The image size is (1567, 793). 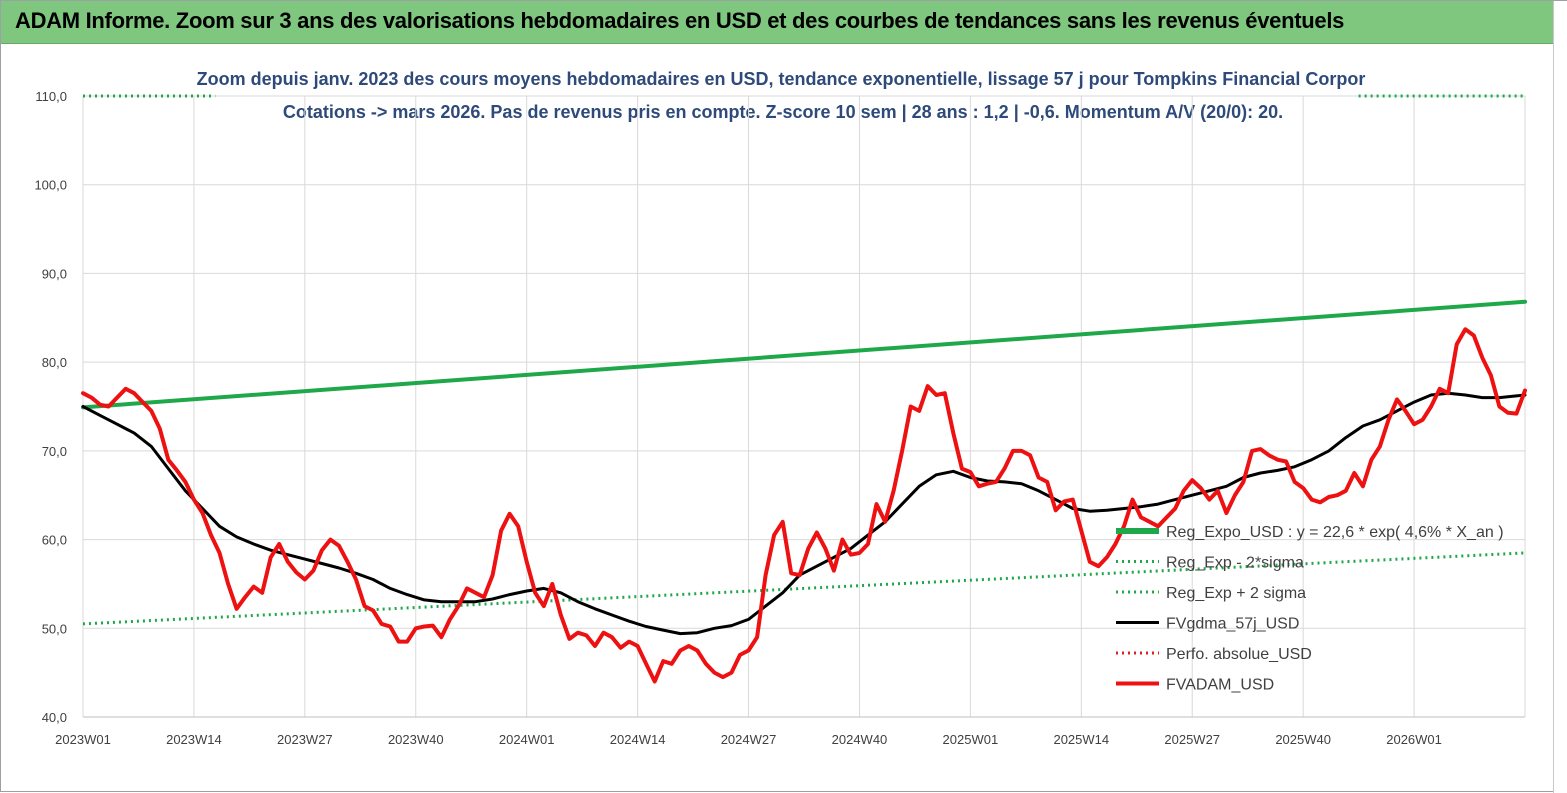 I want to click on x-tick-label: 2025W14, so click(x=1081, y=739).